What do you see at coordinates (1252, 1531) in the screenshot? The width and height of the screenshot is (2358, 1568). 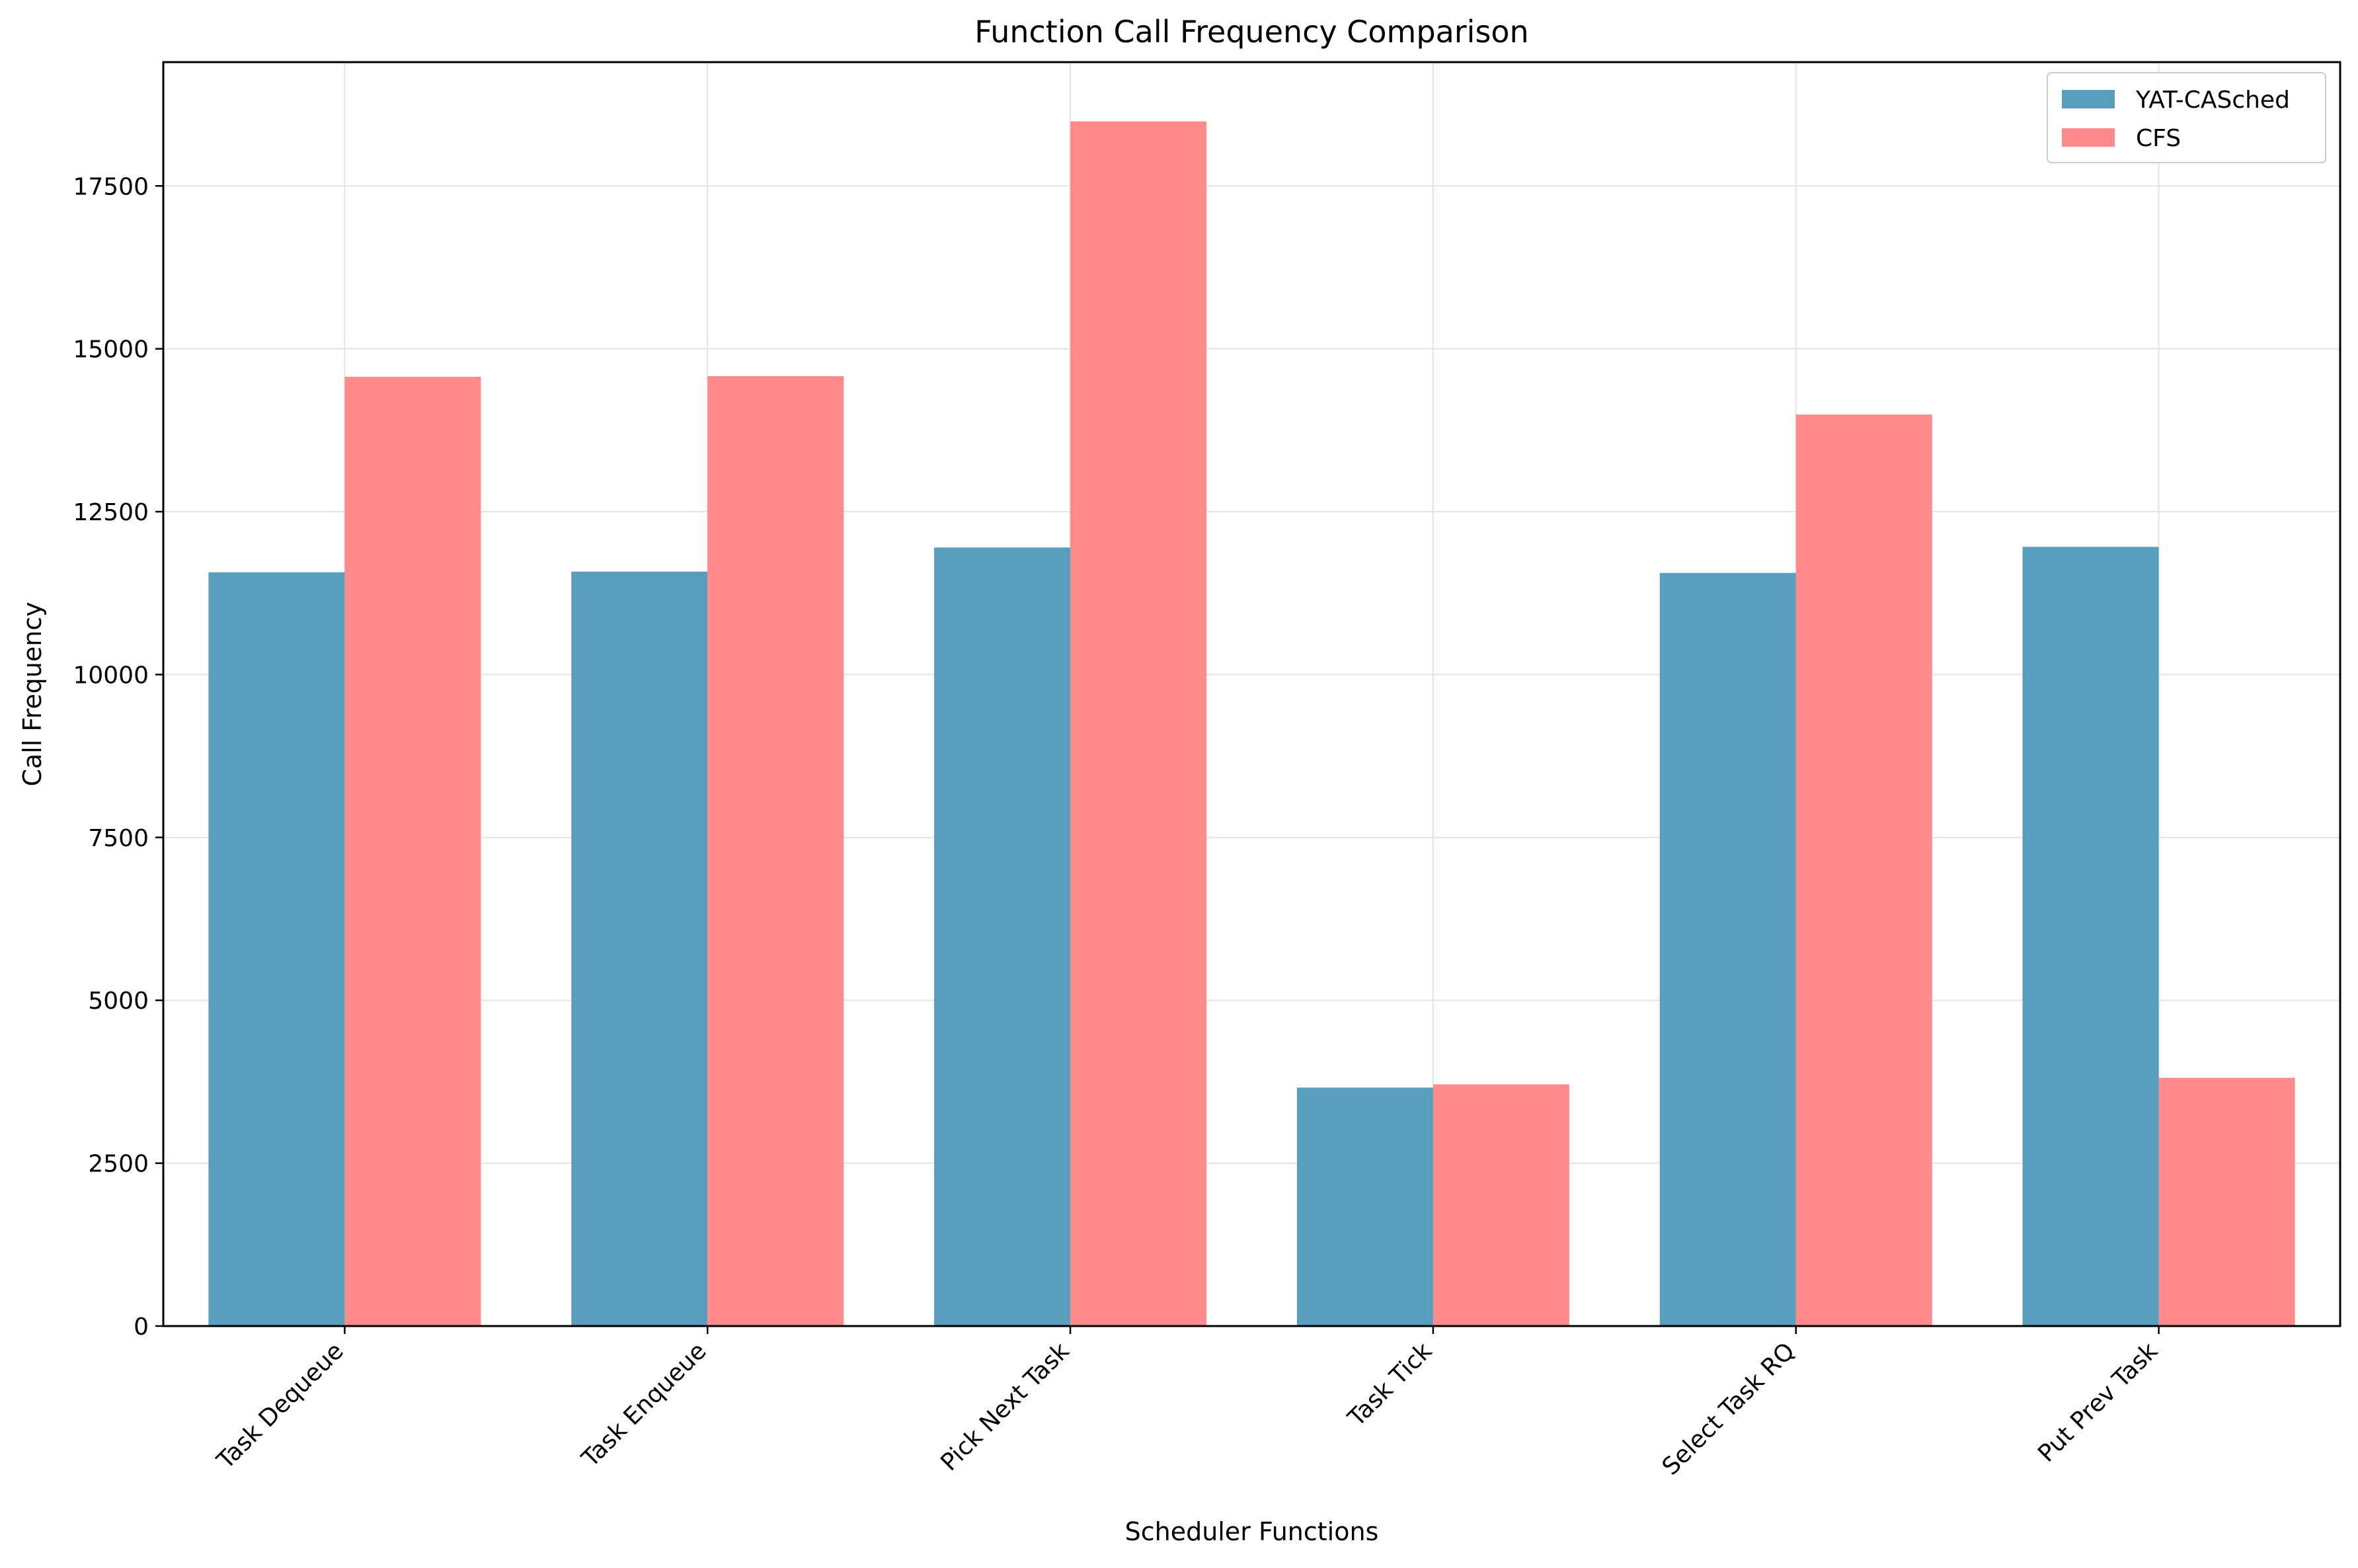 I see `x-axis-label: Scheduler Functions` at bounding box center [1252, 1531].